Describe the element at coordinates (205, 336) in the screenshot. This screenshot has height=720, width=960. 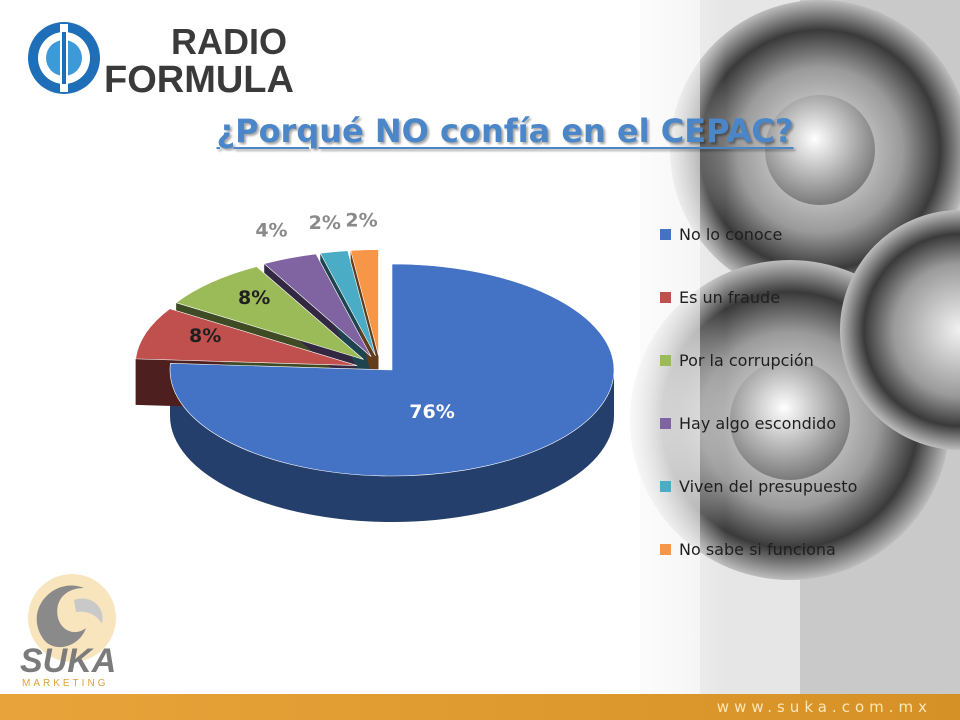
I see `data-label-1: 8%` at that location.